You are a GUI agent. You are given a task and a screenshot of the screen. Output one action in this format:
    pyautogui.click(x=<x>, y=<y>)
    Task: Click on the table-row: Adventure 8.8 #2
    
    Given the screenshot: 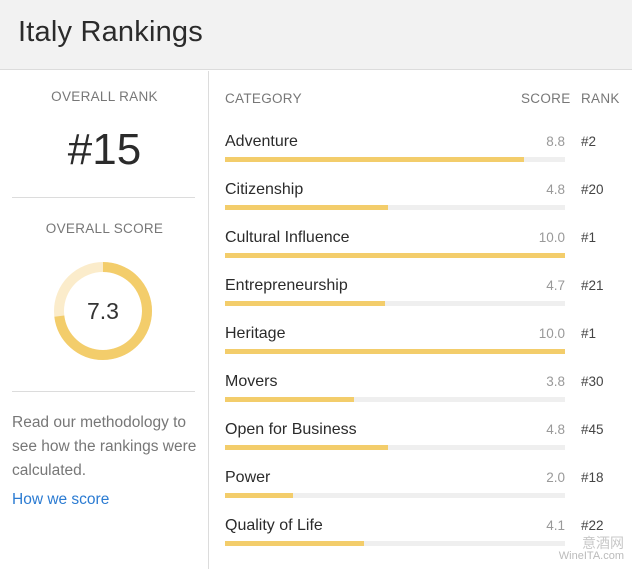 What is the action you would take?
    pyautogui.click(x=425, y=157)
    